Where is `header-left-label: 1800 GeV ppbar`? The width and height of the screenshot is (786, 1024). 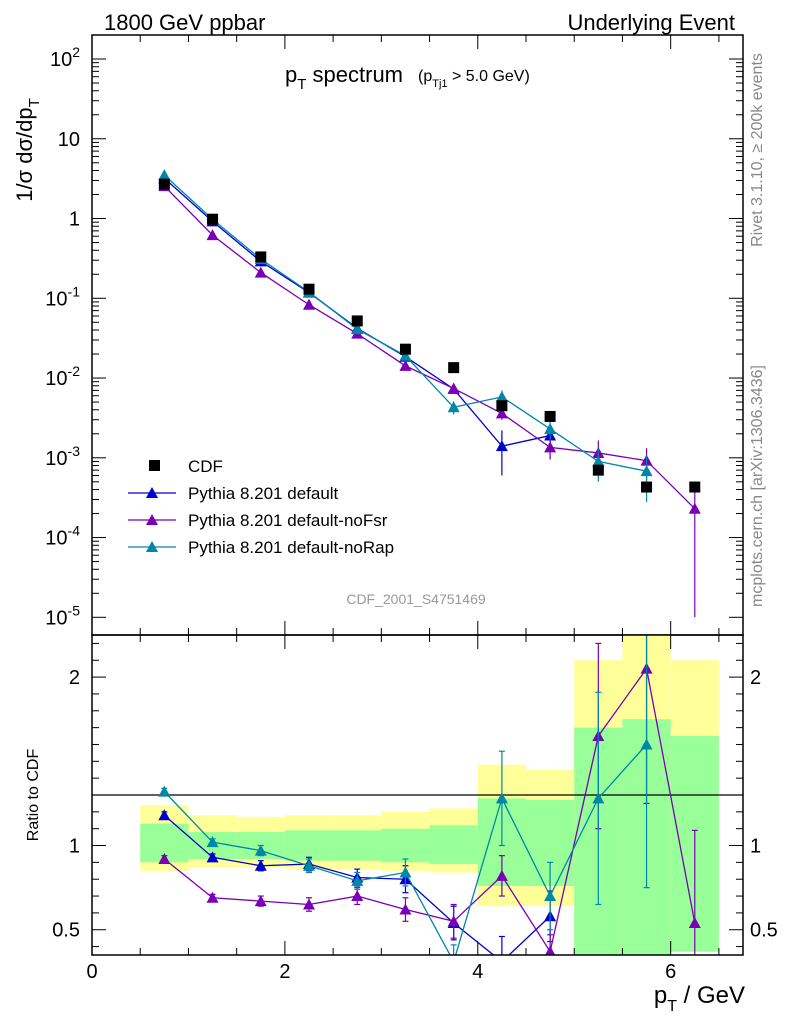
header-left-label: 1800 GeV ppbar is located at coordinates (184, 22).